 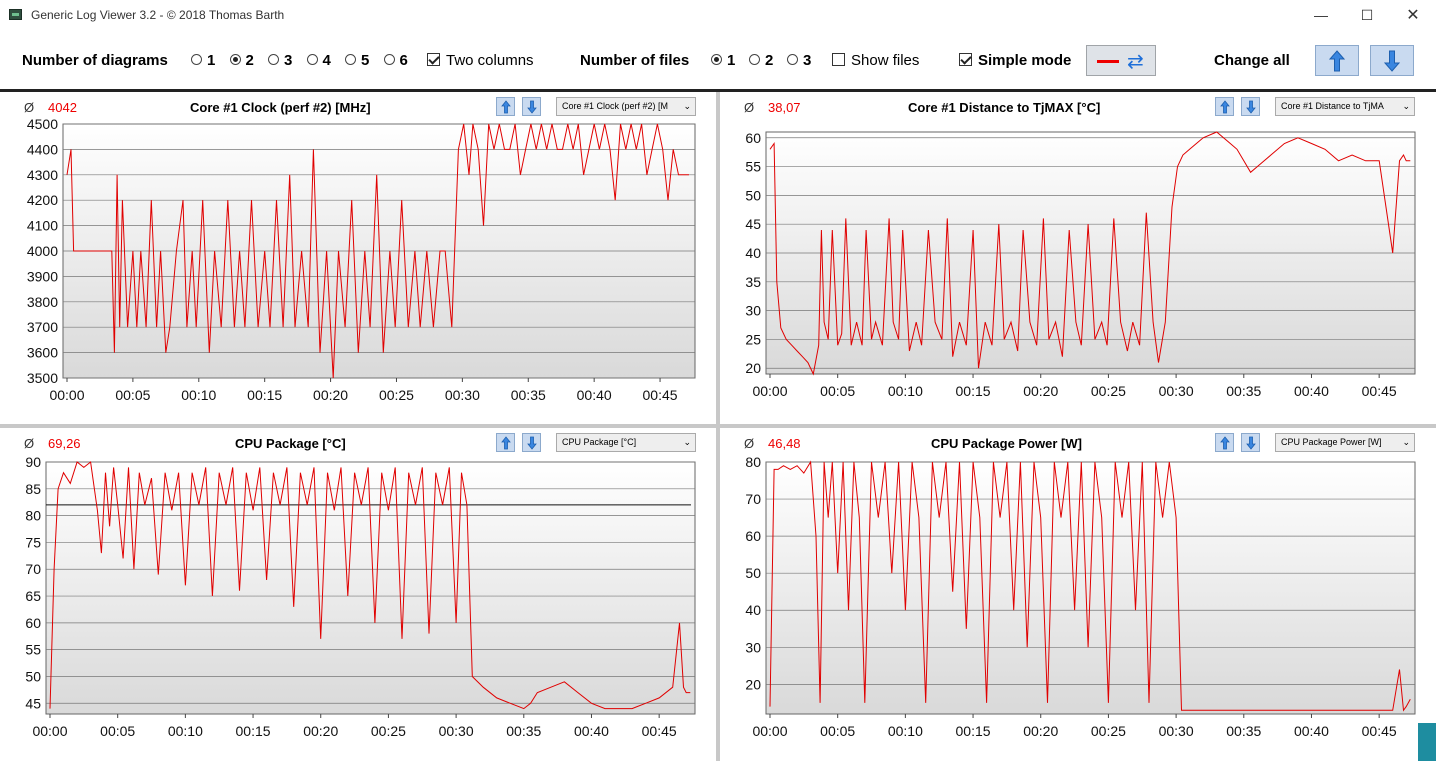 I want to click on sensor-select: Core #1 Distance to TjMA ⌄, so click(x=1345, y=106).